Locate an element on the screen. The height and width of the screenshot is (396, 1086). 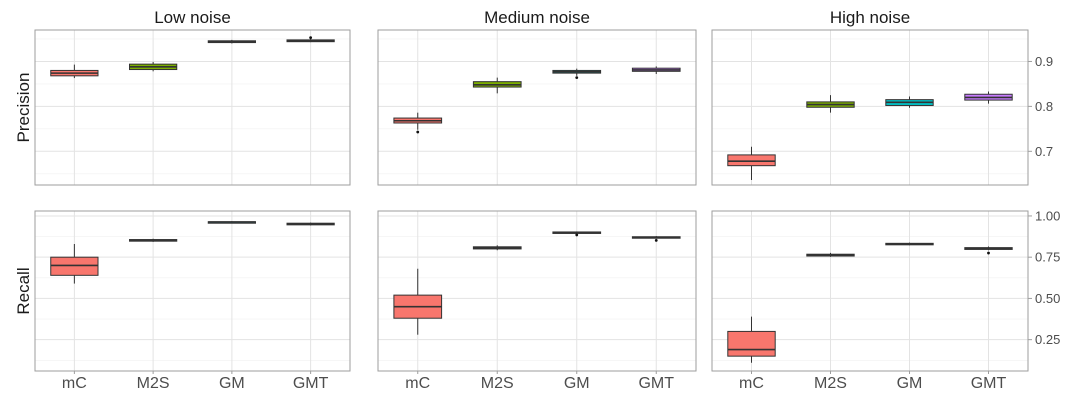
box-recall-low-noise-m2s is located at coordinates (153, 240).